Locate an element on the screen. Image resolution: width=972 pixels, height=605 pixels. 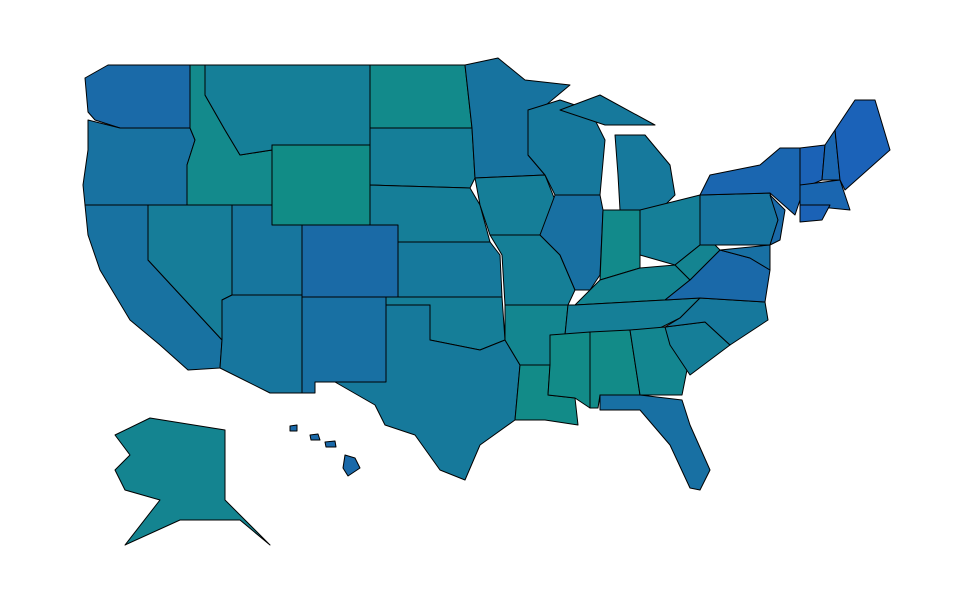
state-wa is located at coordinates (137, 96).